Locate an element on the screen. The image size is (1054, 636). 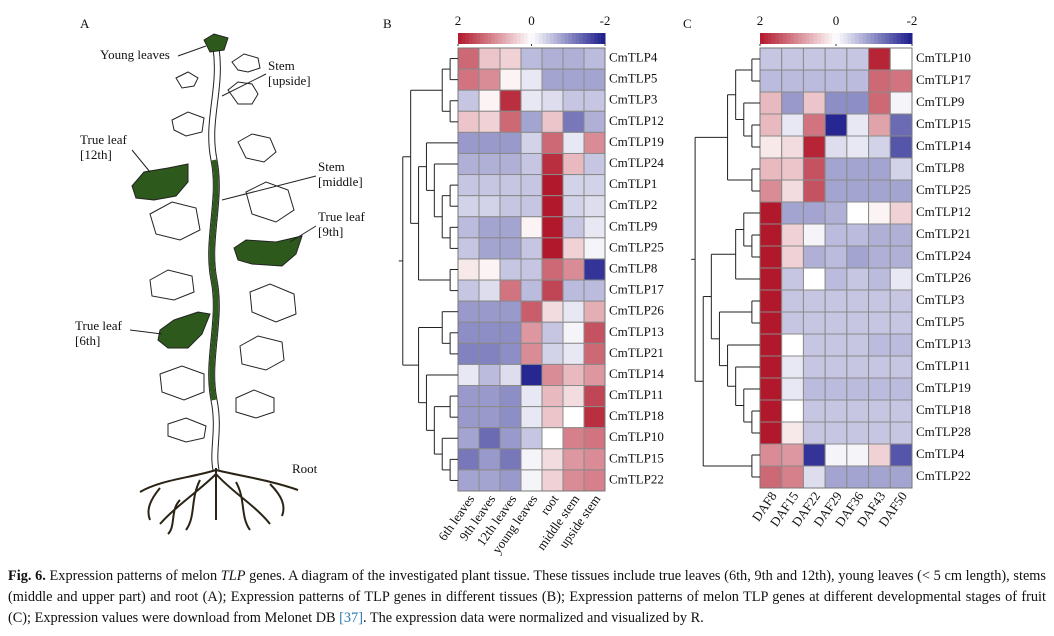
scale-tick-label: 0 is located at coordinates (531, 20).